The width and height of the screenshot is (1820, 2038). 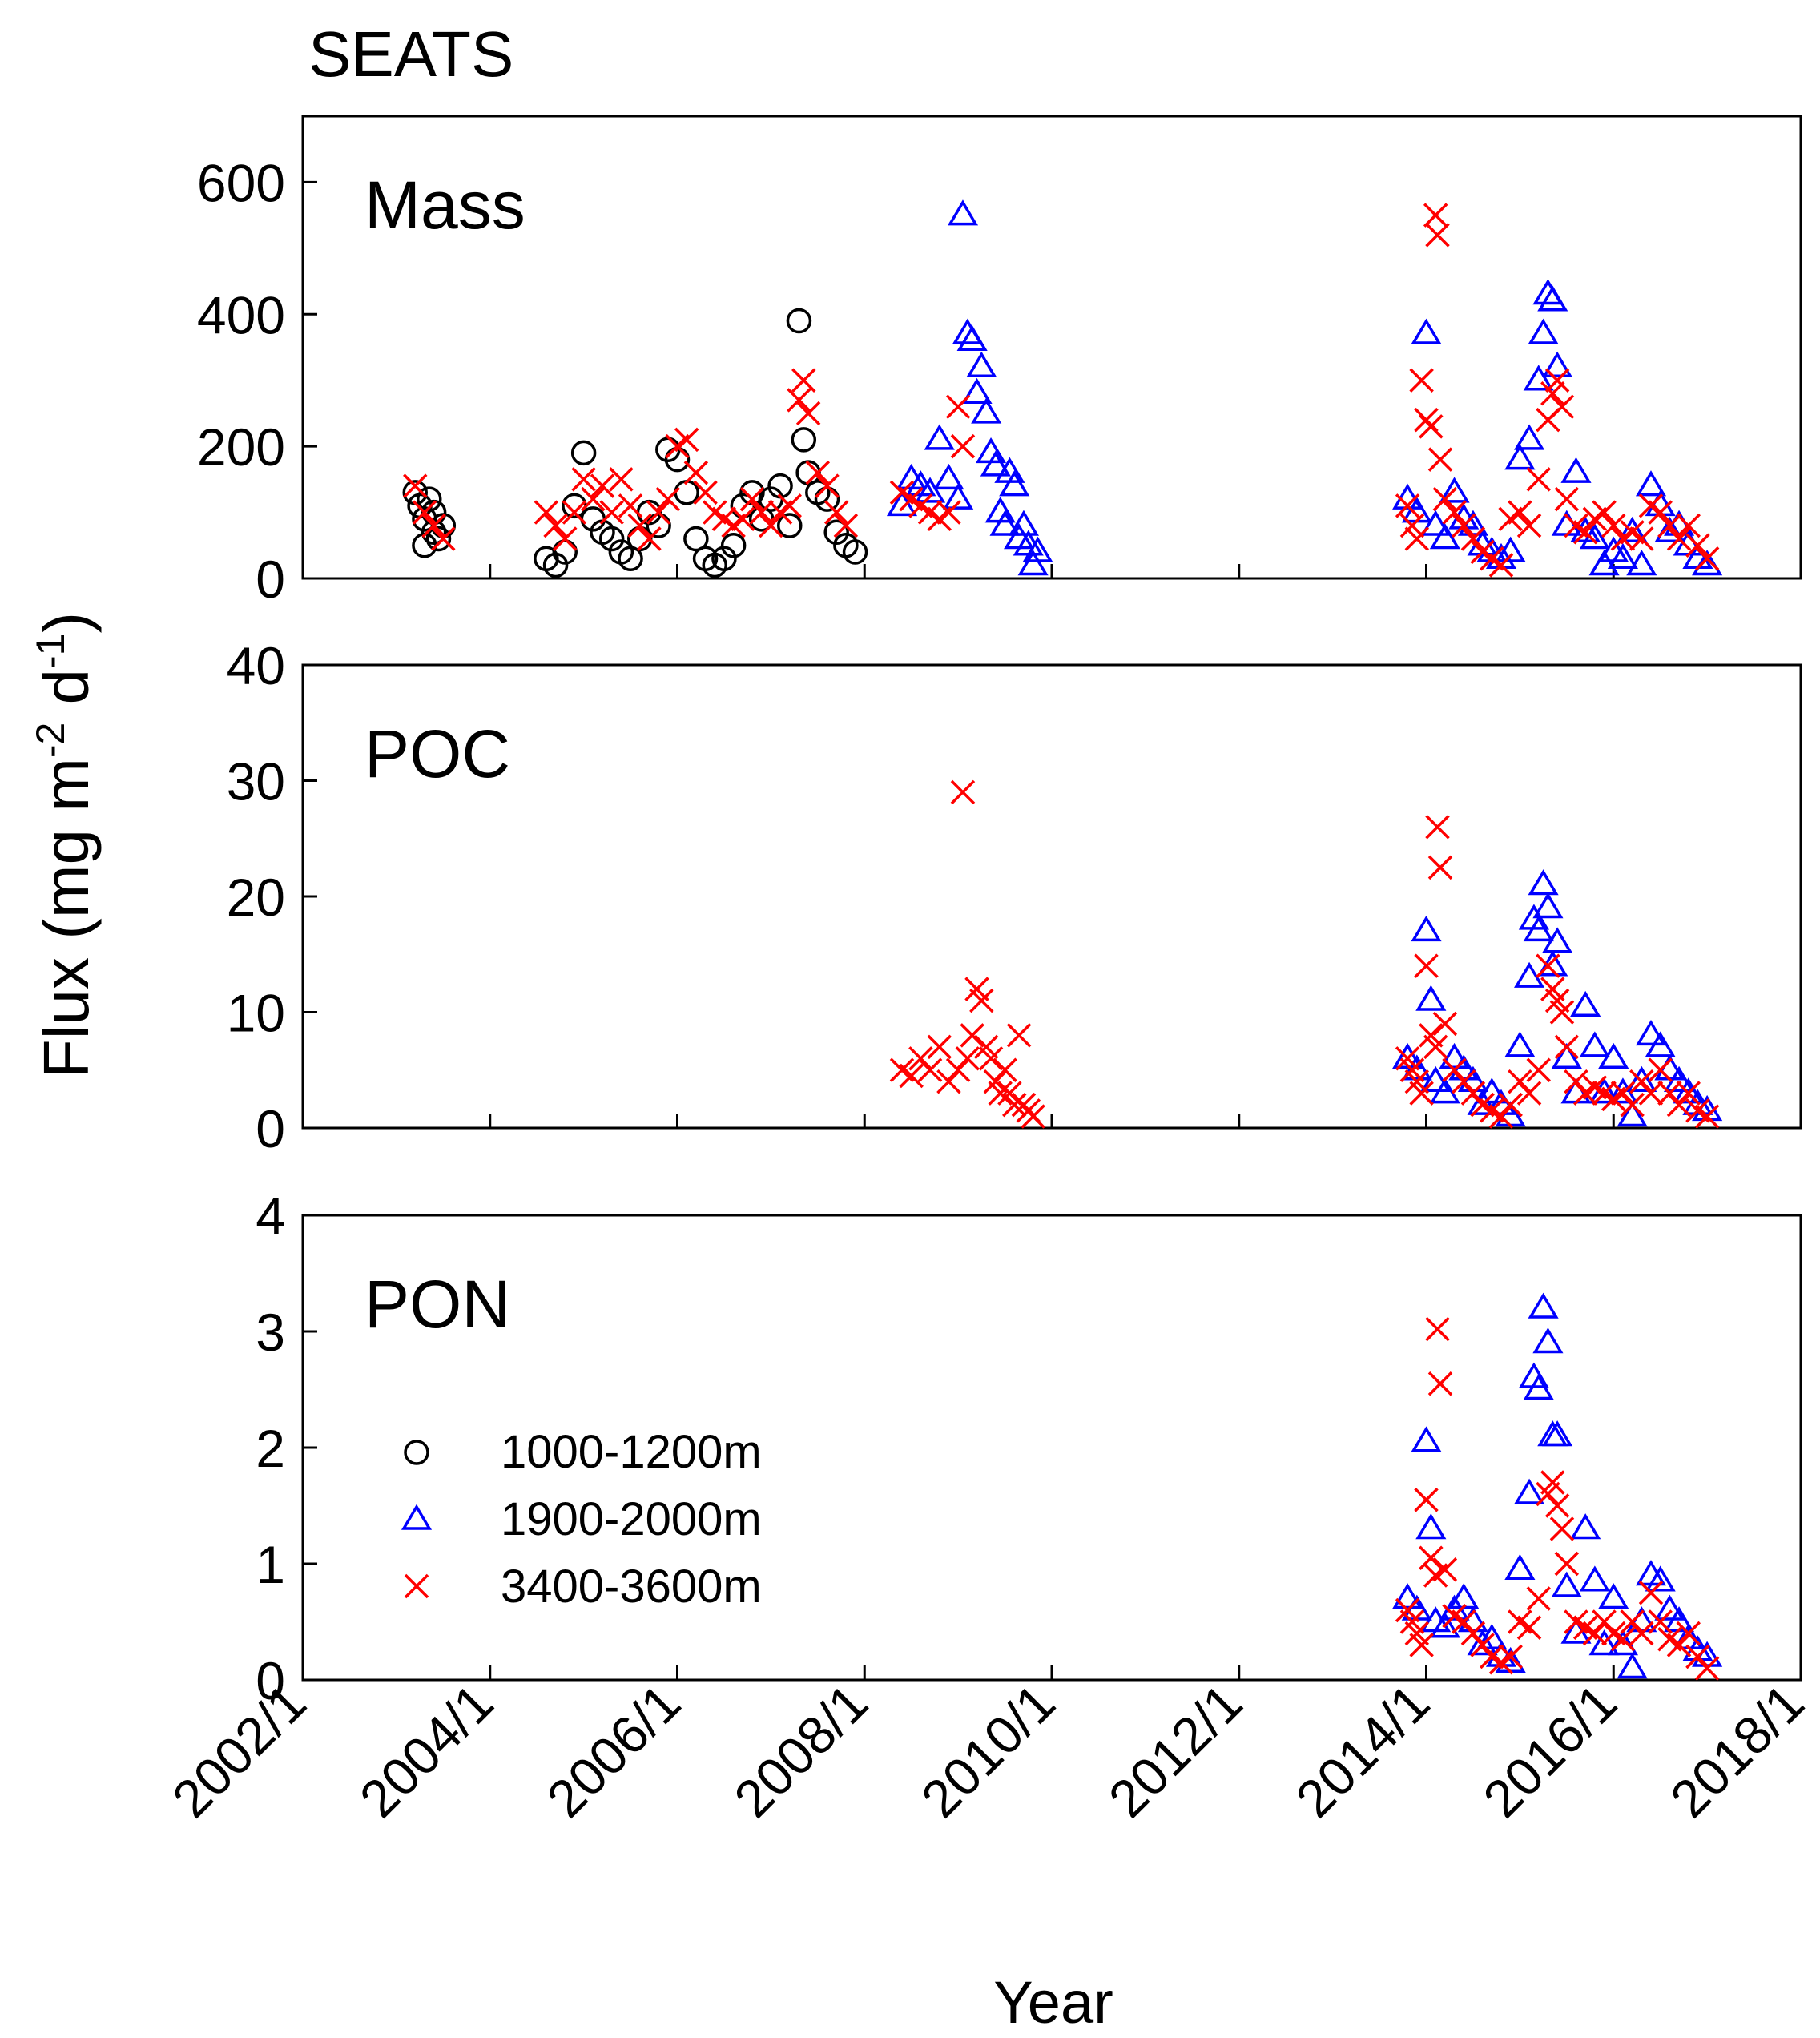 I want to click on y-tick-label: 20, so click(x=256, y=898).